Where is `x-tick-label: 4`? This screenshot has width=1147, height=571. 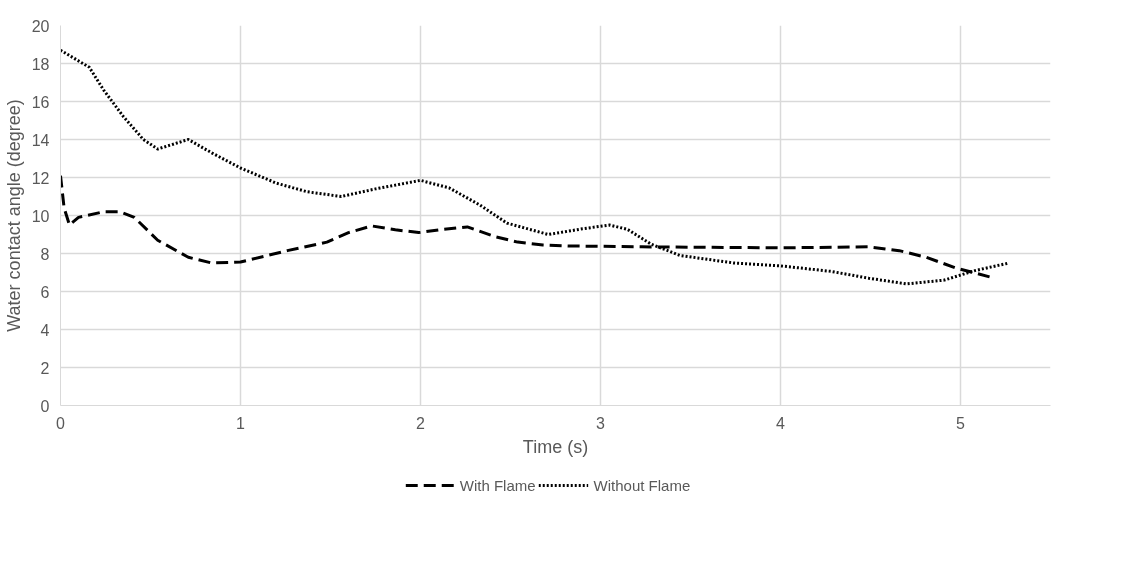
x-tick-label: 4 is located at coordinates (781, 423).